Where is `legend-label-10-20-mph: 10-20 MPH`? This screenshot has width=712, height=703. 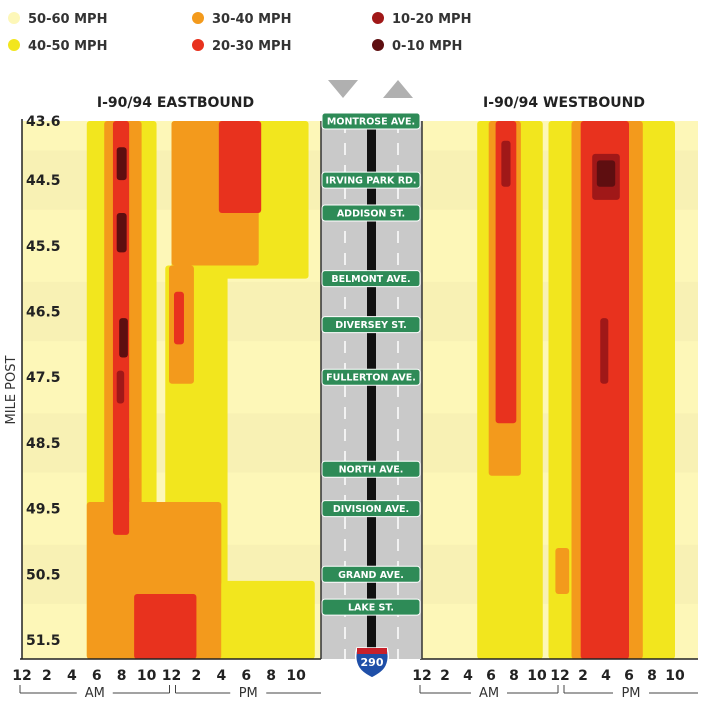
legend-label-10-20-mph: 10-20 MPH is located at coordinates (431, 19).